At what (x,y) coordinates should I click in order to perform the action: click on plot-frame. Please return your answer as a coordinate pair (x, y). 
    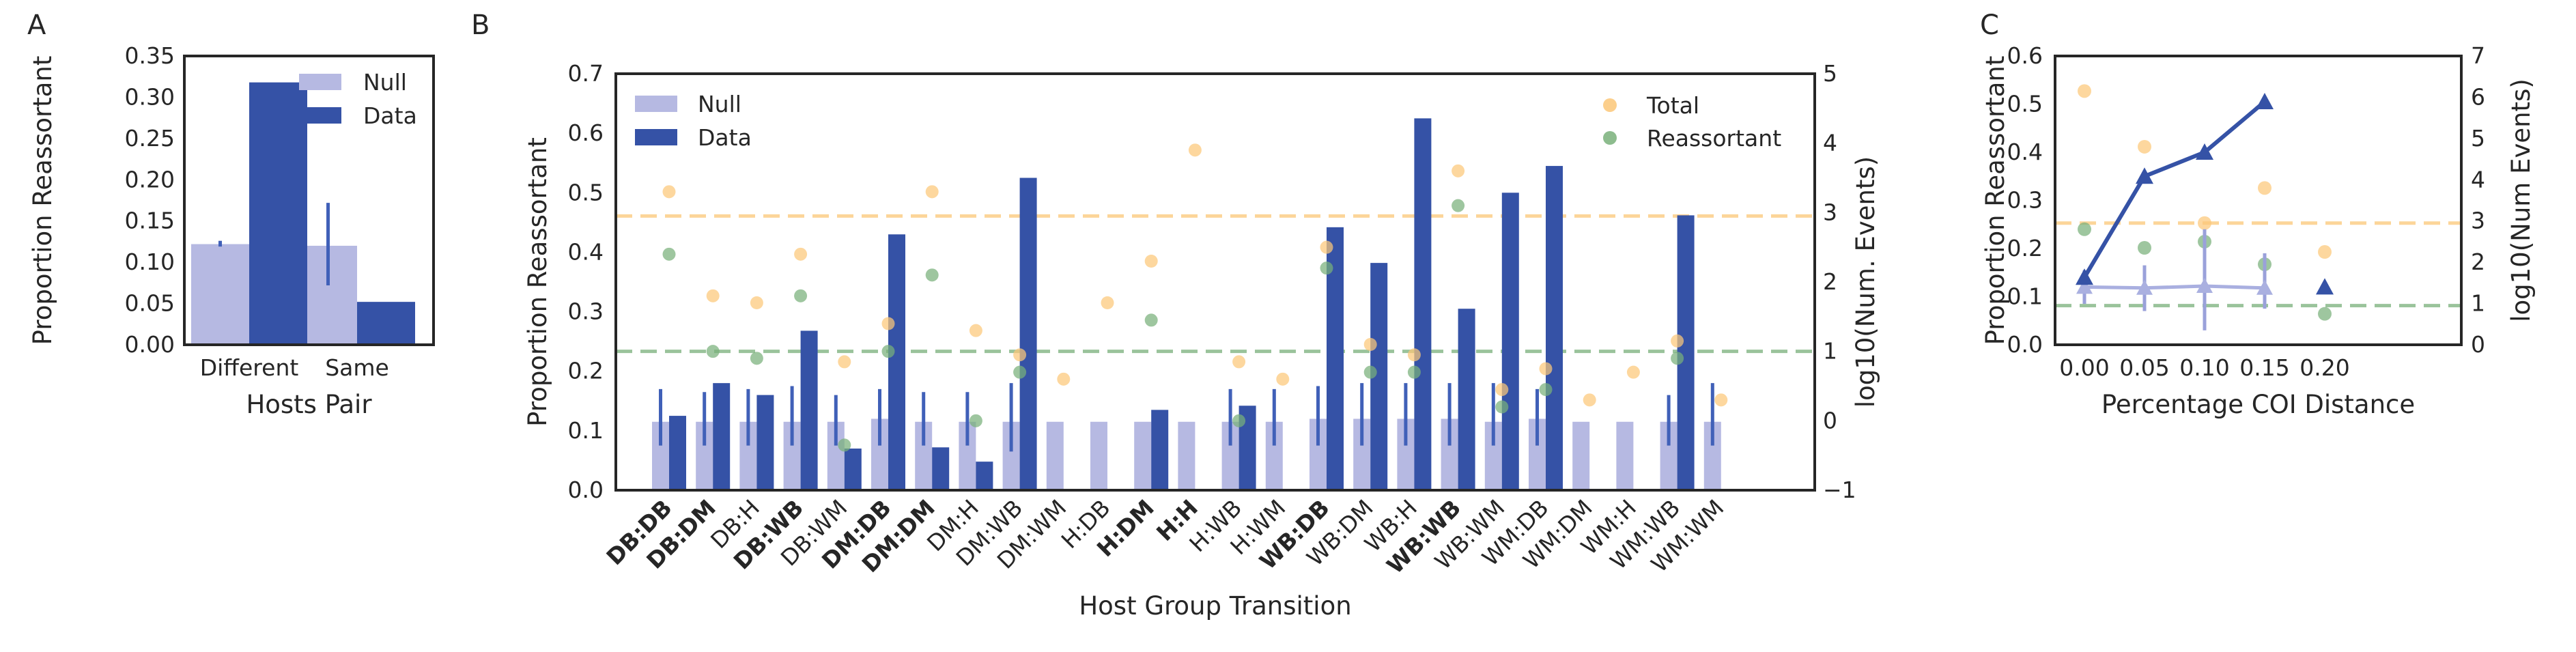
    Looking at the image, I should click on (2258, 201).